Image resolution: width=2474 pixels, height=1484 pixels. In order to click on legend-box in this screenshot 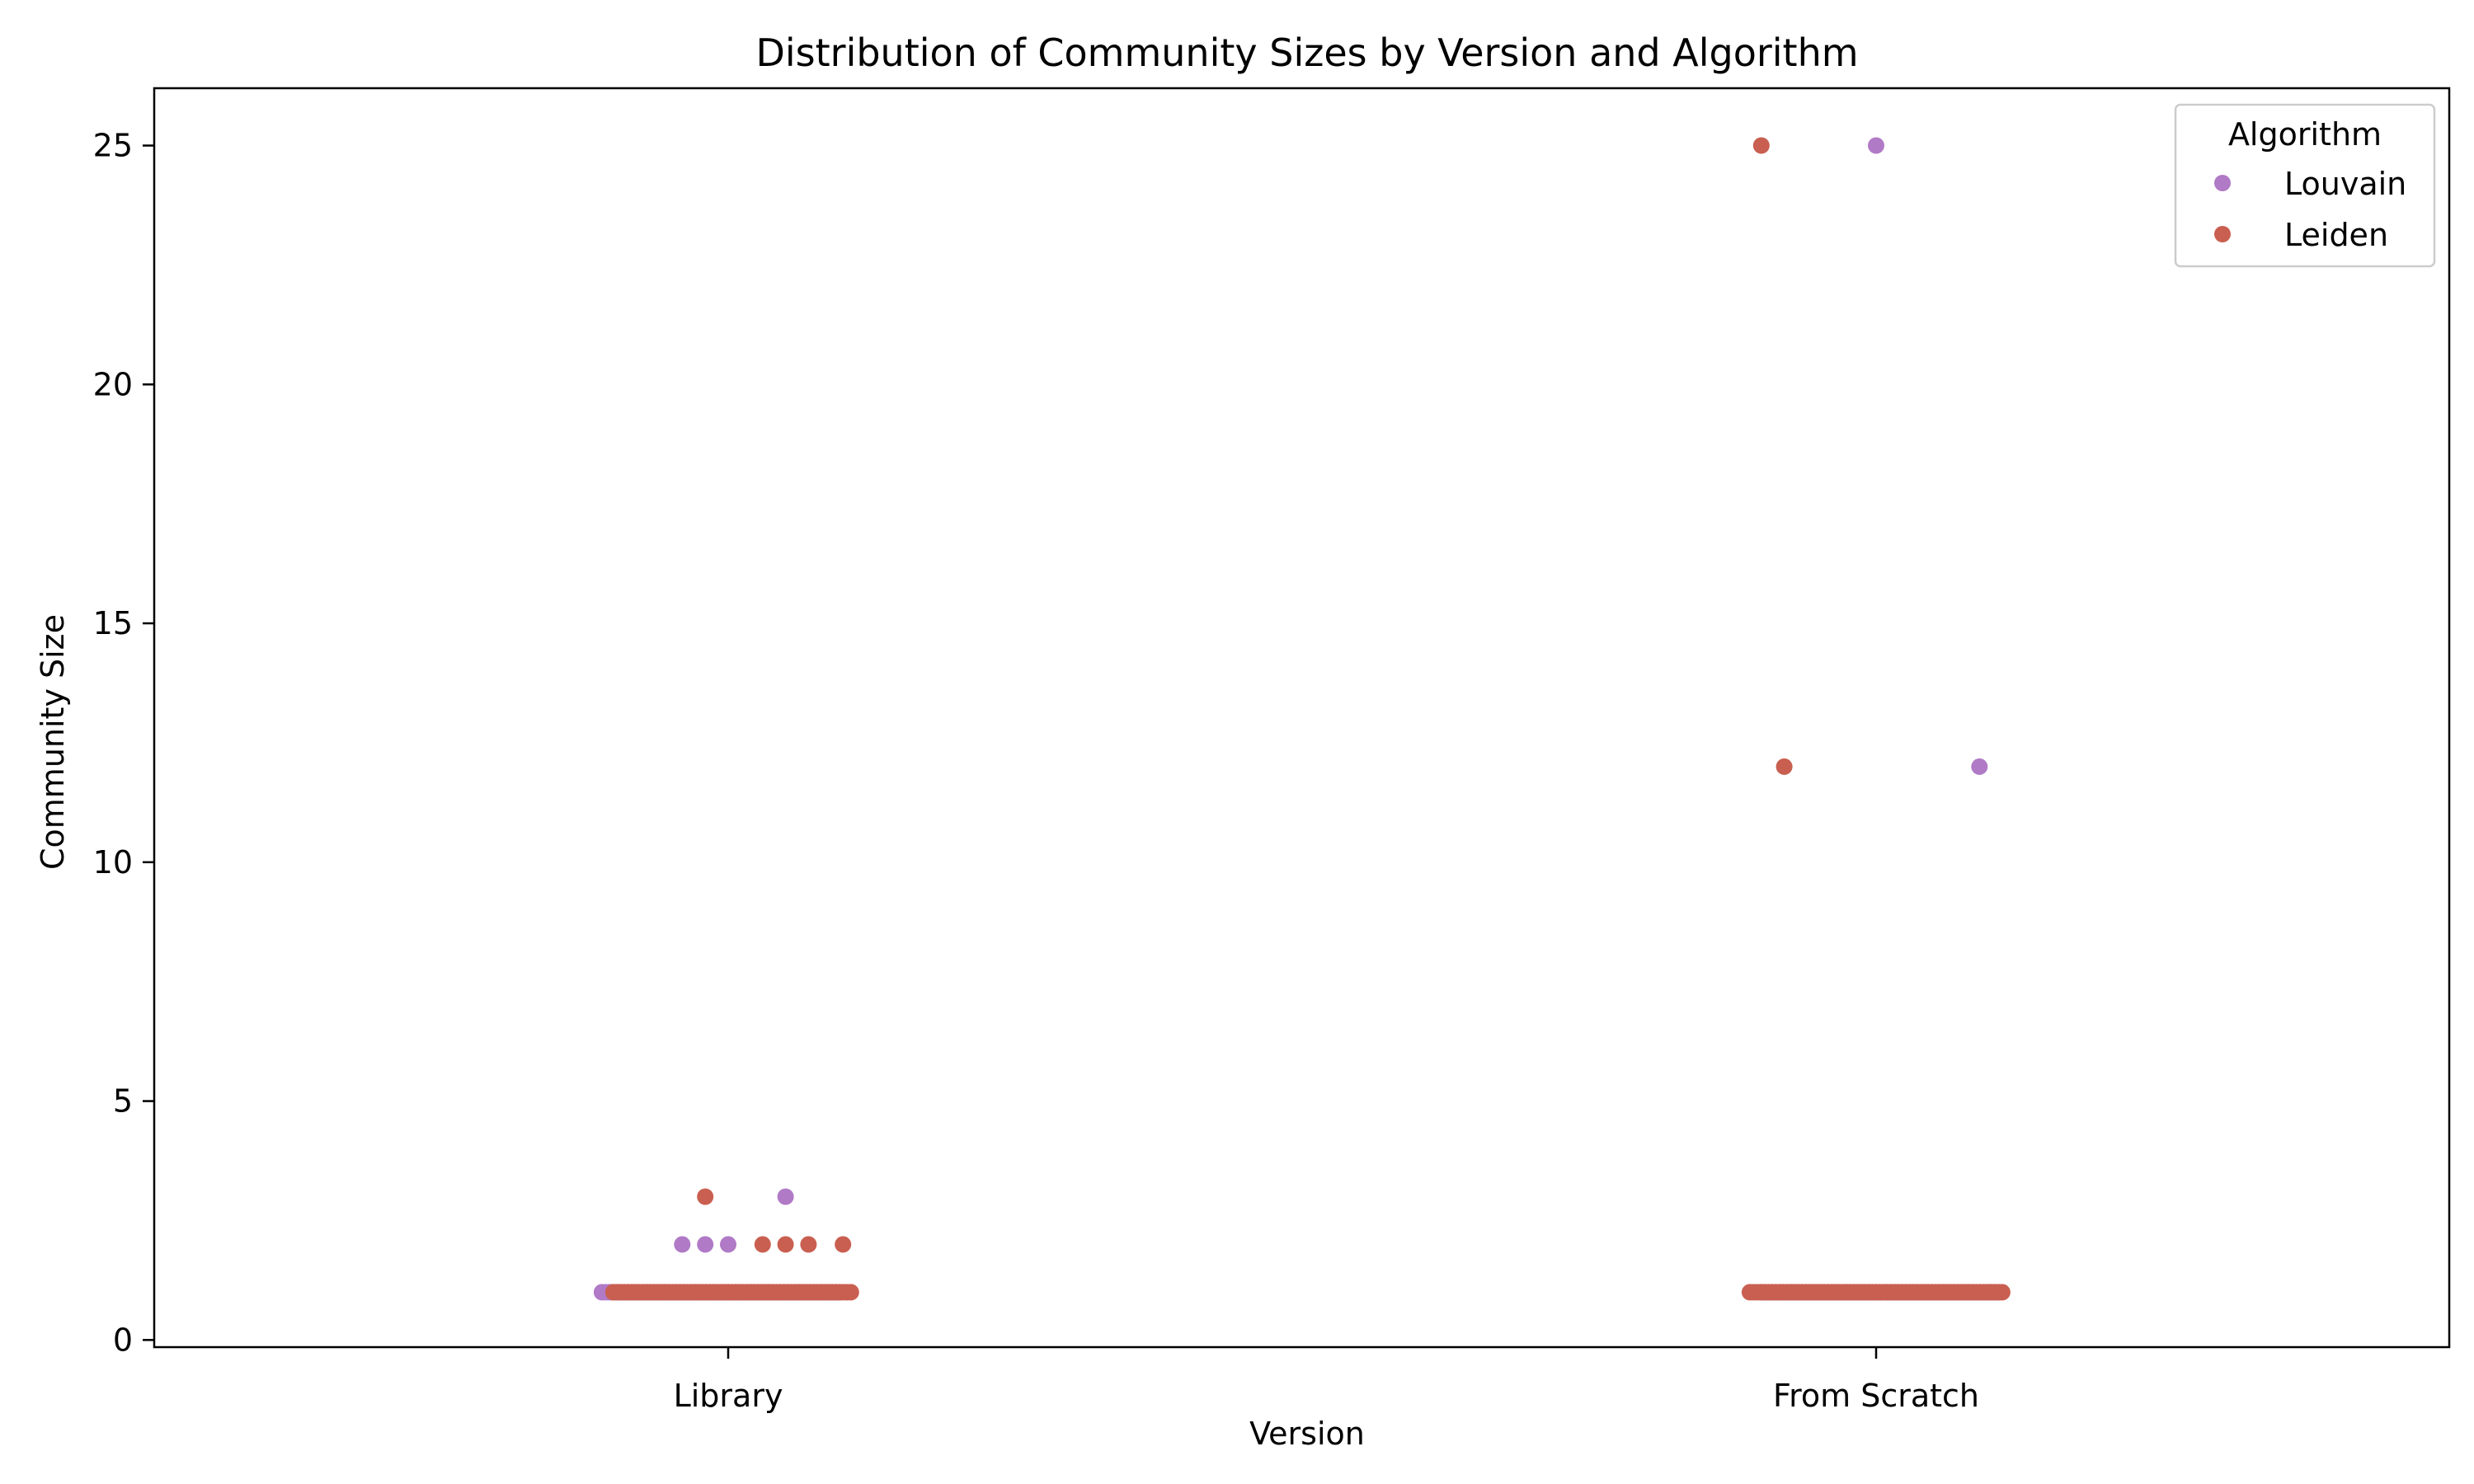, I will do `click(2305, 185)`.